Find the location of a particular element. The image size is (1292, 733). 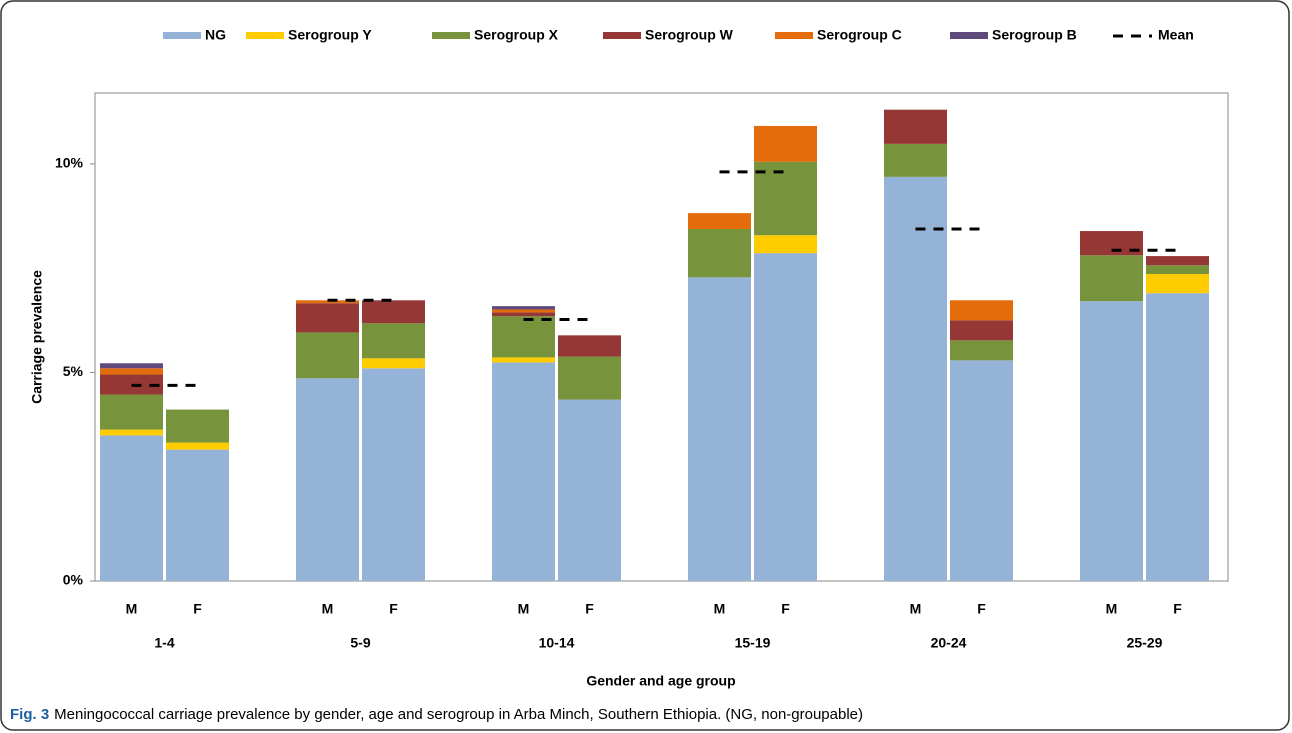

y-tick-label: 0% is located at coordinates (73, 580).